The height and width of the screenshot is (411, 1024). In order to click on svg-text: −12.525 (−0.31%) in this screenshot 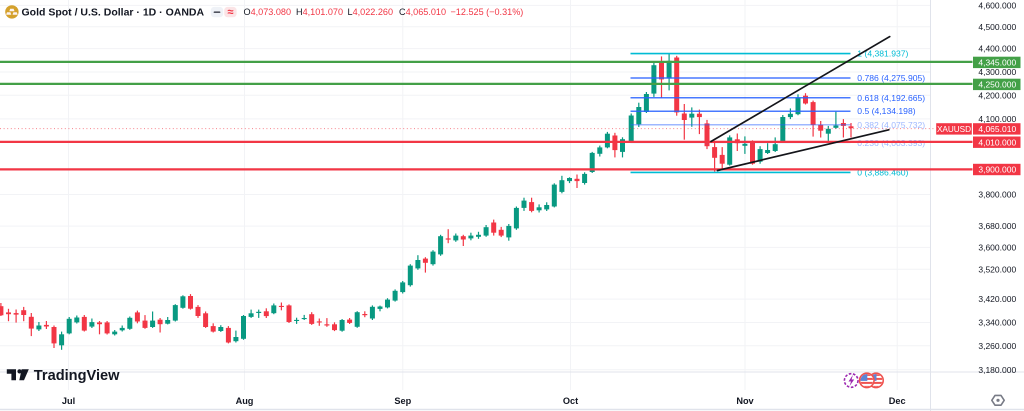, I will do `click(487, 12)`.